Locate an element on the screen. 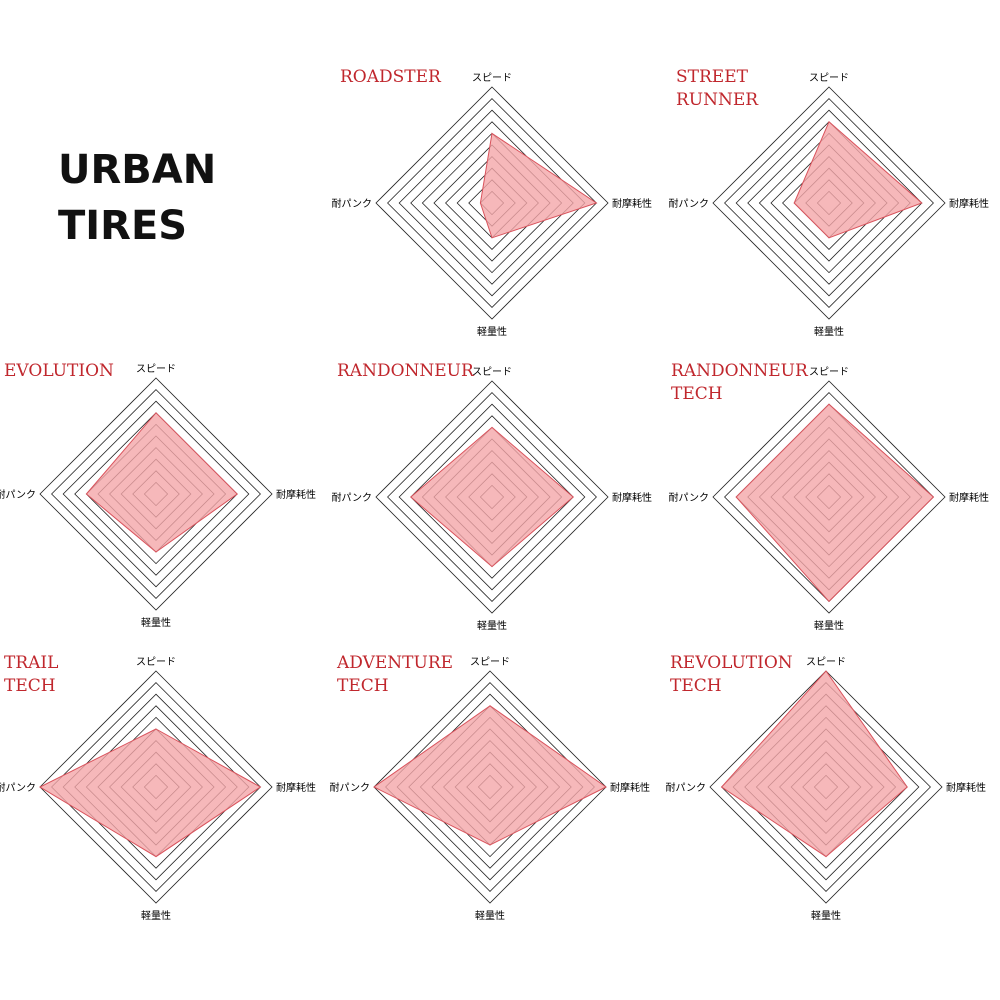 This screenshot has width=1000, height=1000. chart-title: REVOLUTION is located at coordinates (731, 663).